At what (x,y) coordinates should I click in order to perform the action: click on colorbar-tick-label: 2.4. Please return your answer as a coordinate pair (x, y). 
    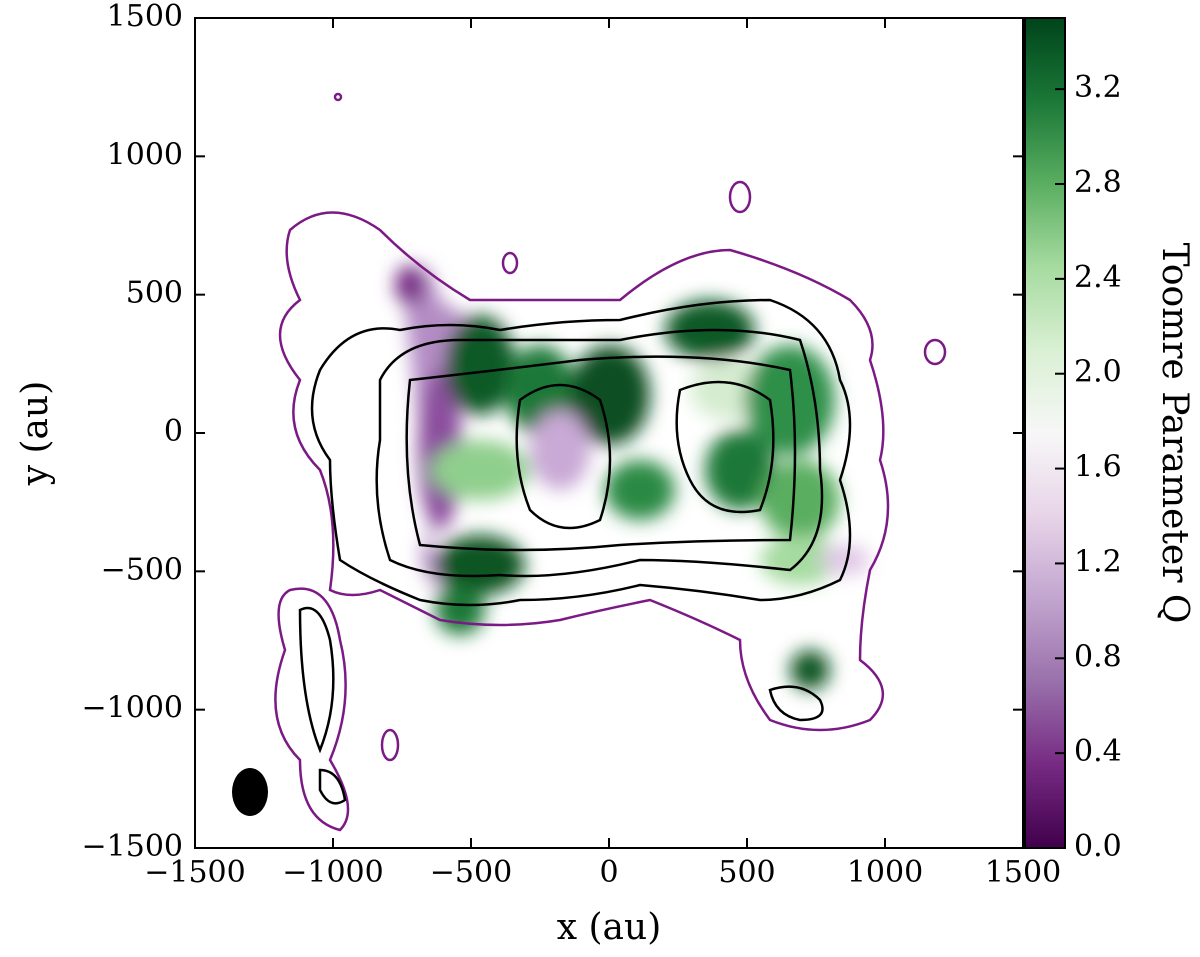
    Looking at the image, I should click on (1098, 277).